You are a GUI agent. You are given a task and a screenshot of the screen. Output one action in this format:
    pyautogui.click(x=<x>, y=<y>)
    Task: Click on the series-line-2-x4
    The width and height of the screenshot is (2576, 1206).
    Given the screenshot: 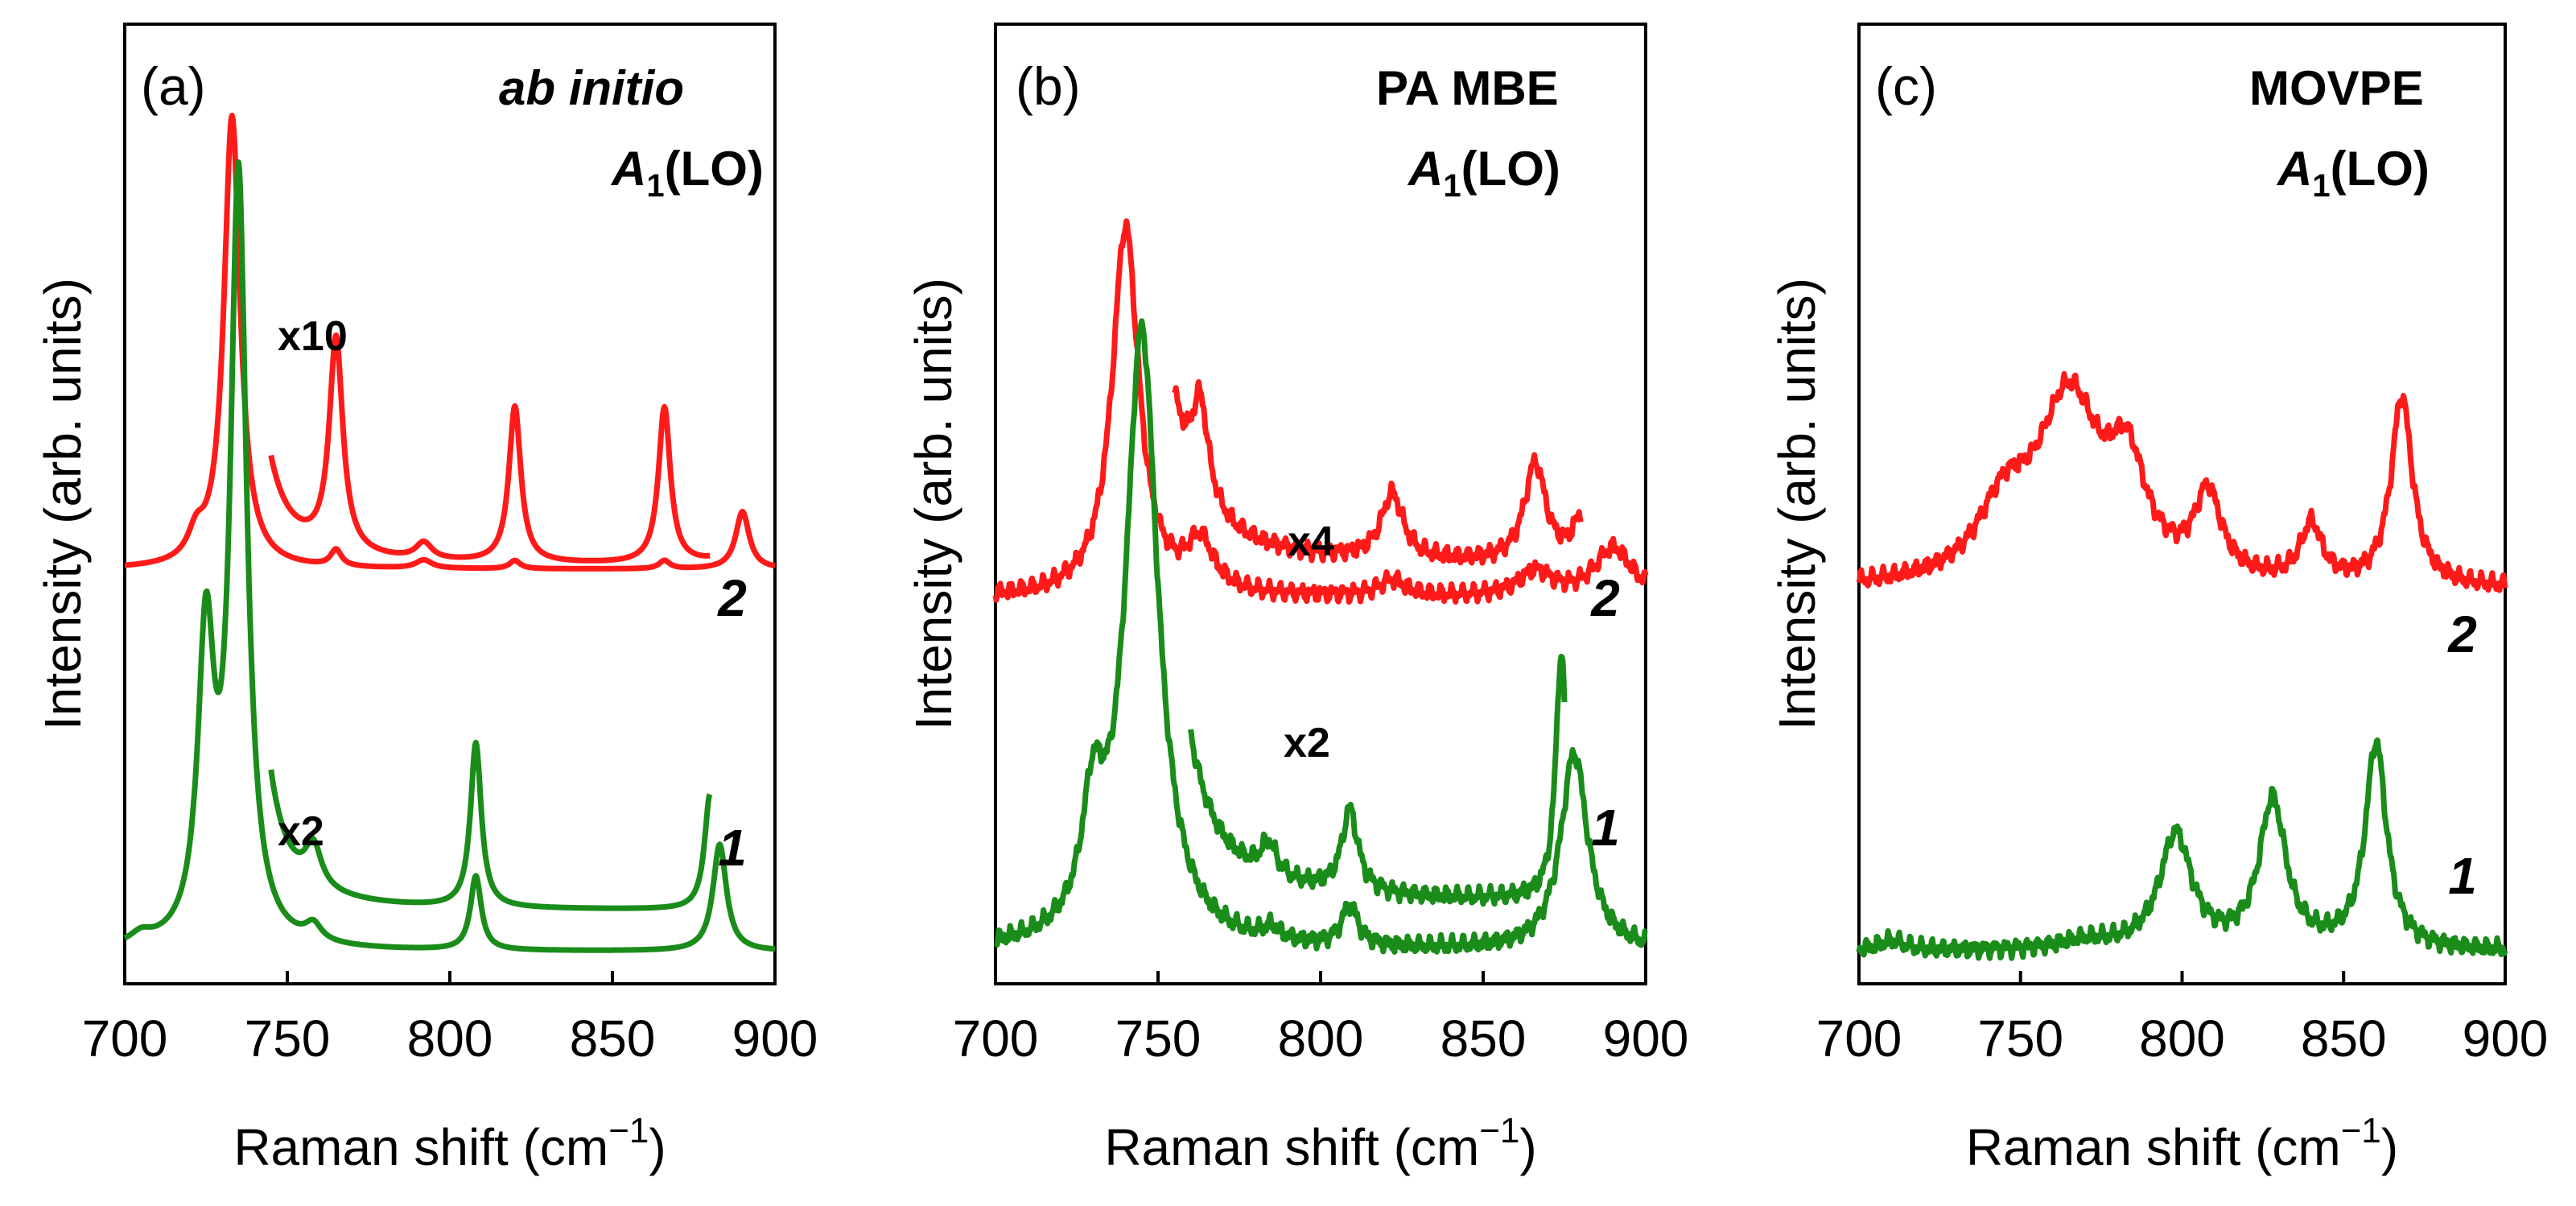 What is the action you would take?
    pyautogui.click(x=1378, y=472)
    